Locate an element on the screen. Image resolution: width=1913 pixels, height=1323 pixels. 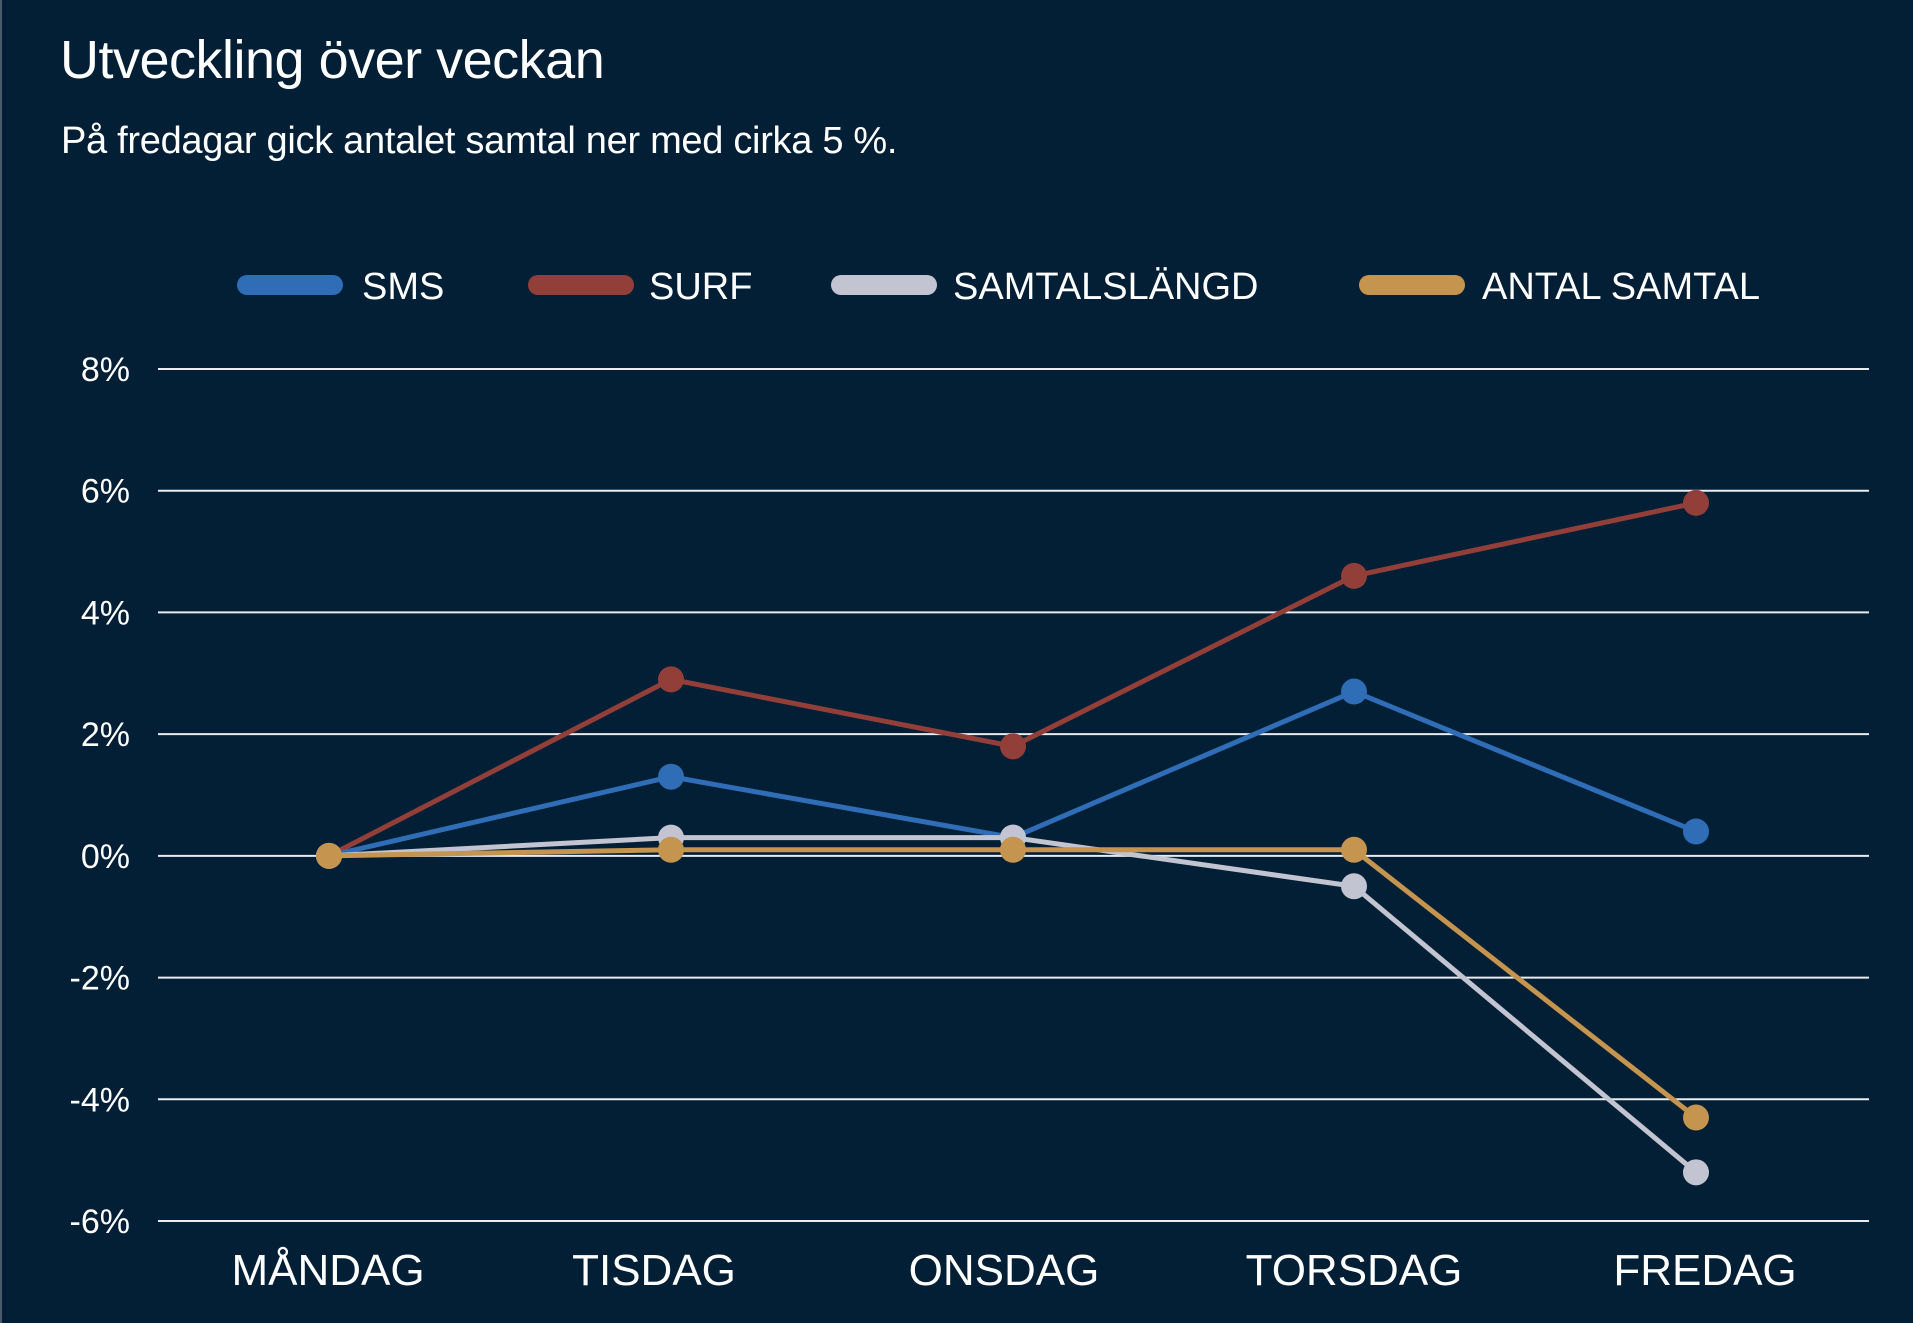
y-tick-label: 6% is located at coordinates (105, 492).